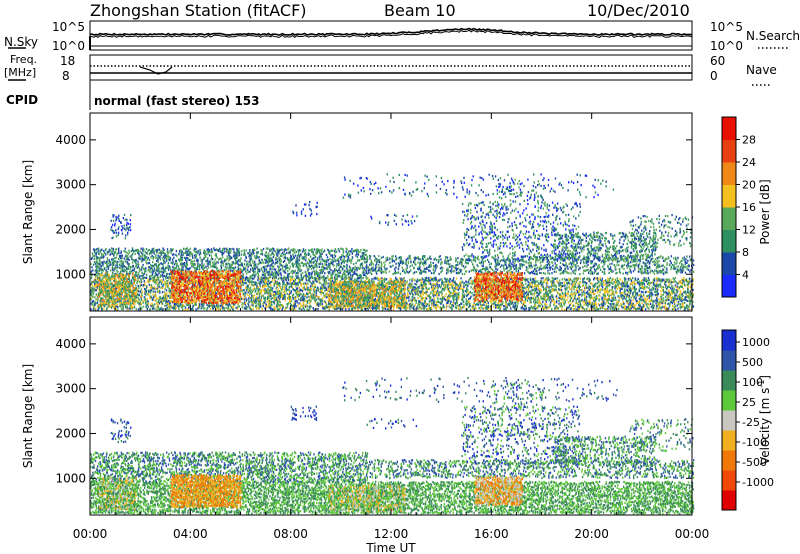  What do you see at coordinates (714, 76) in the screenshot?
I see `nave-tick-bottom: 0` at bounding box center [714, 76].